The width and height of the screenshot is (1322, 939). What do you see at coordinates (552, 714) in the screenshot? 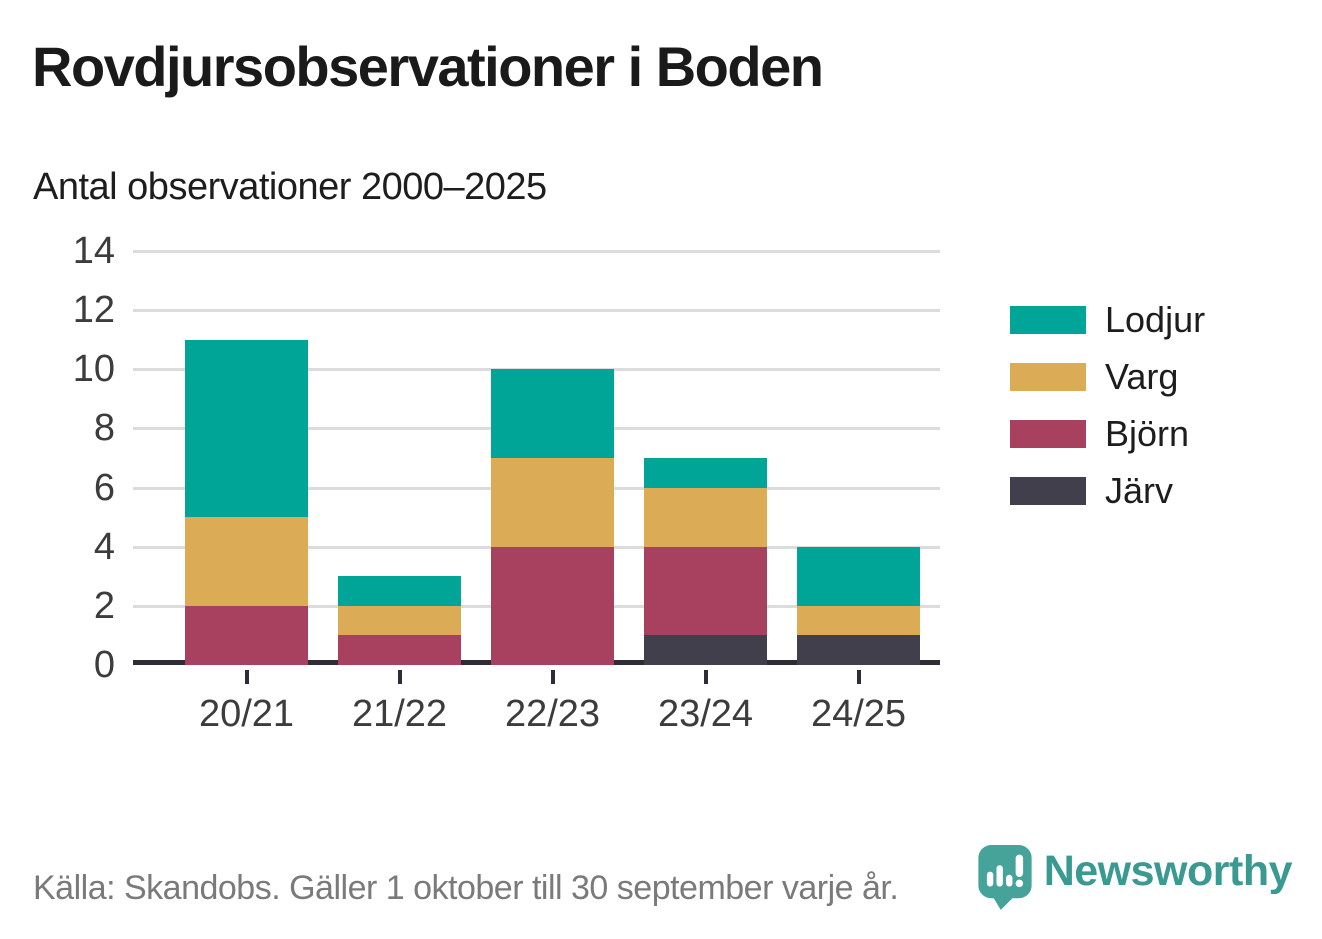
I see `x-tick-label-22-23: 22/23` at bounding box center [552, 714].